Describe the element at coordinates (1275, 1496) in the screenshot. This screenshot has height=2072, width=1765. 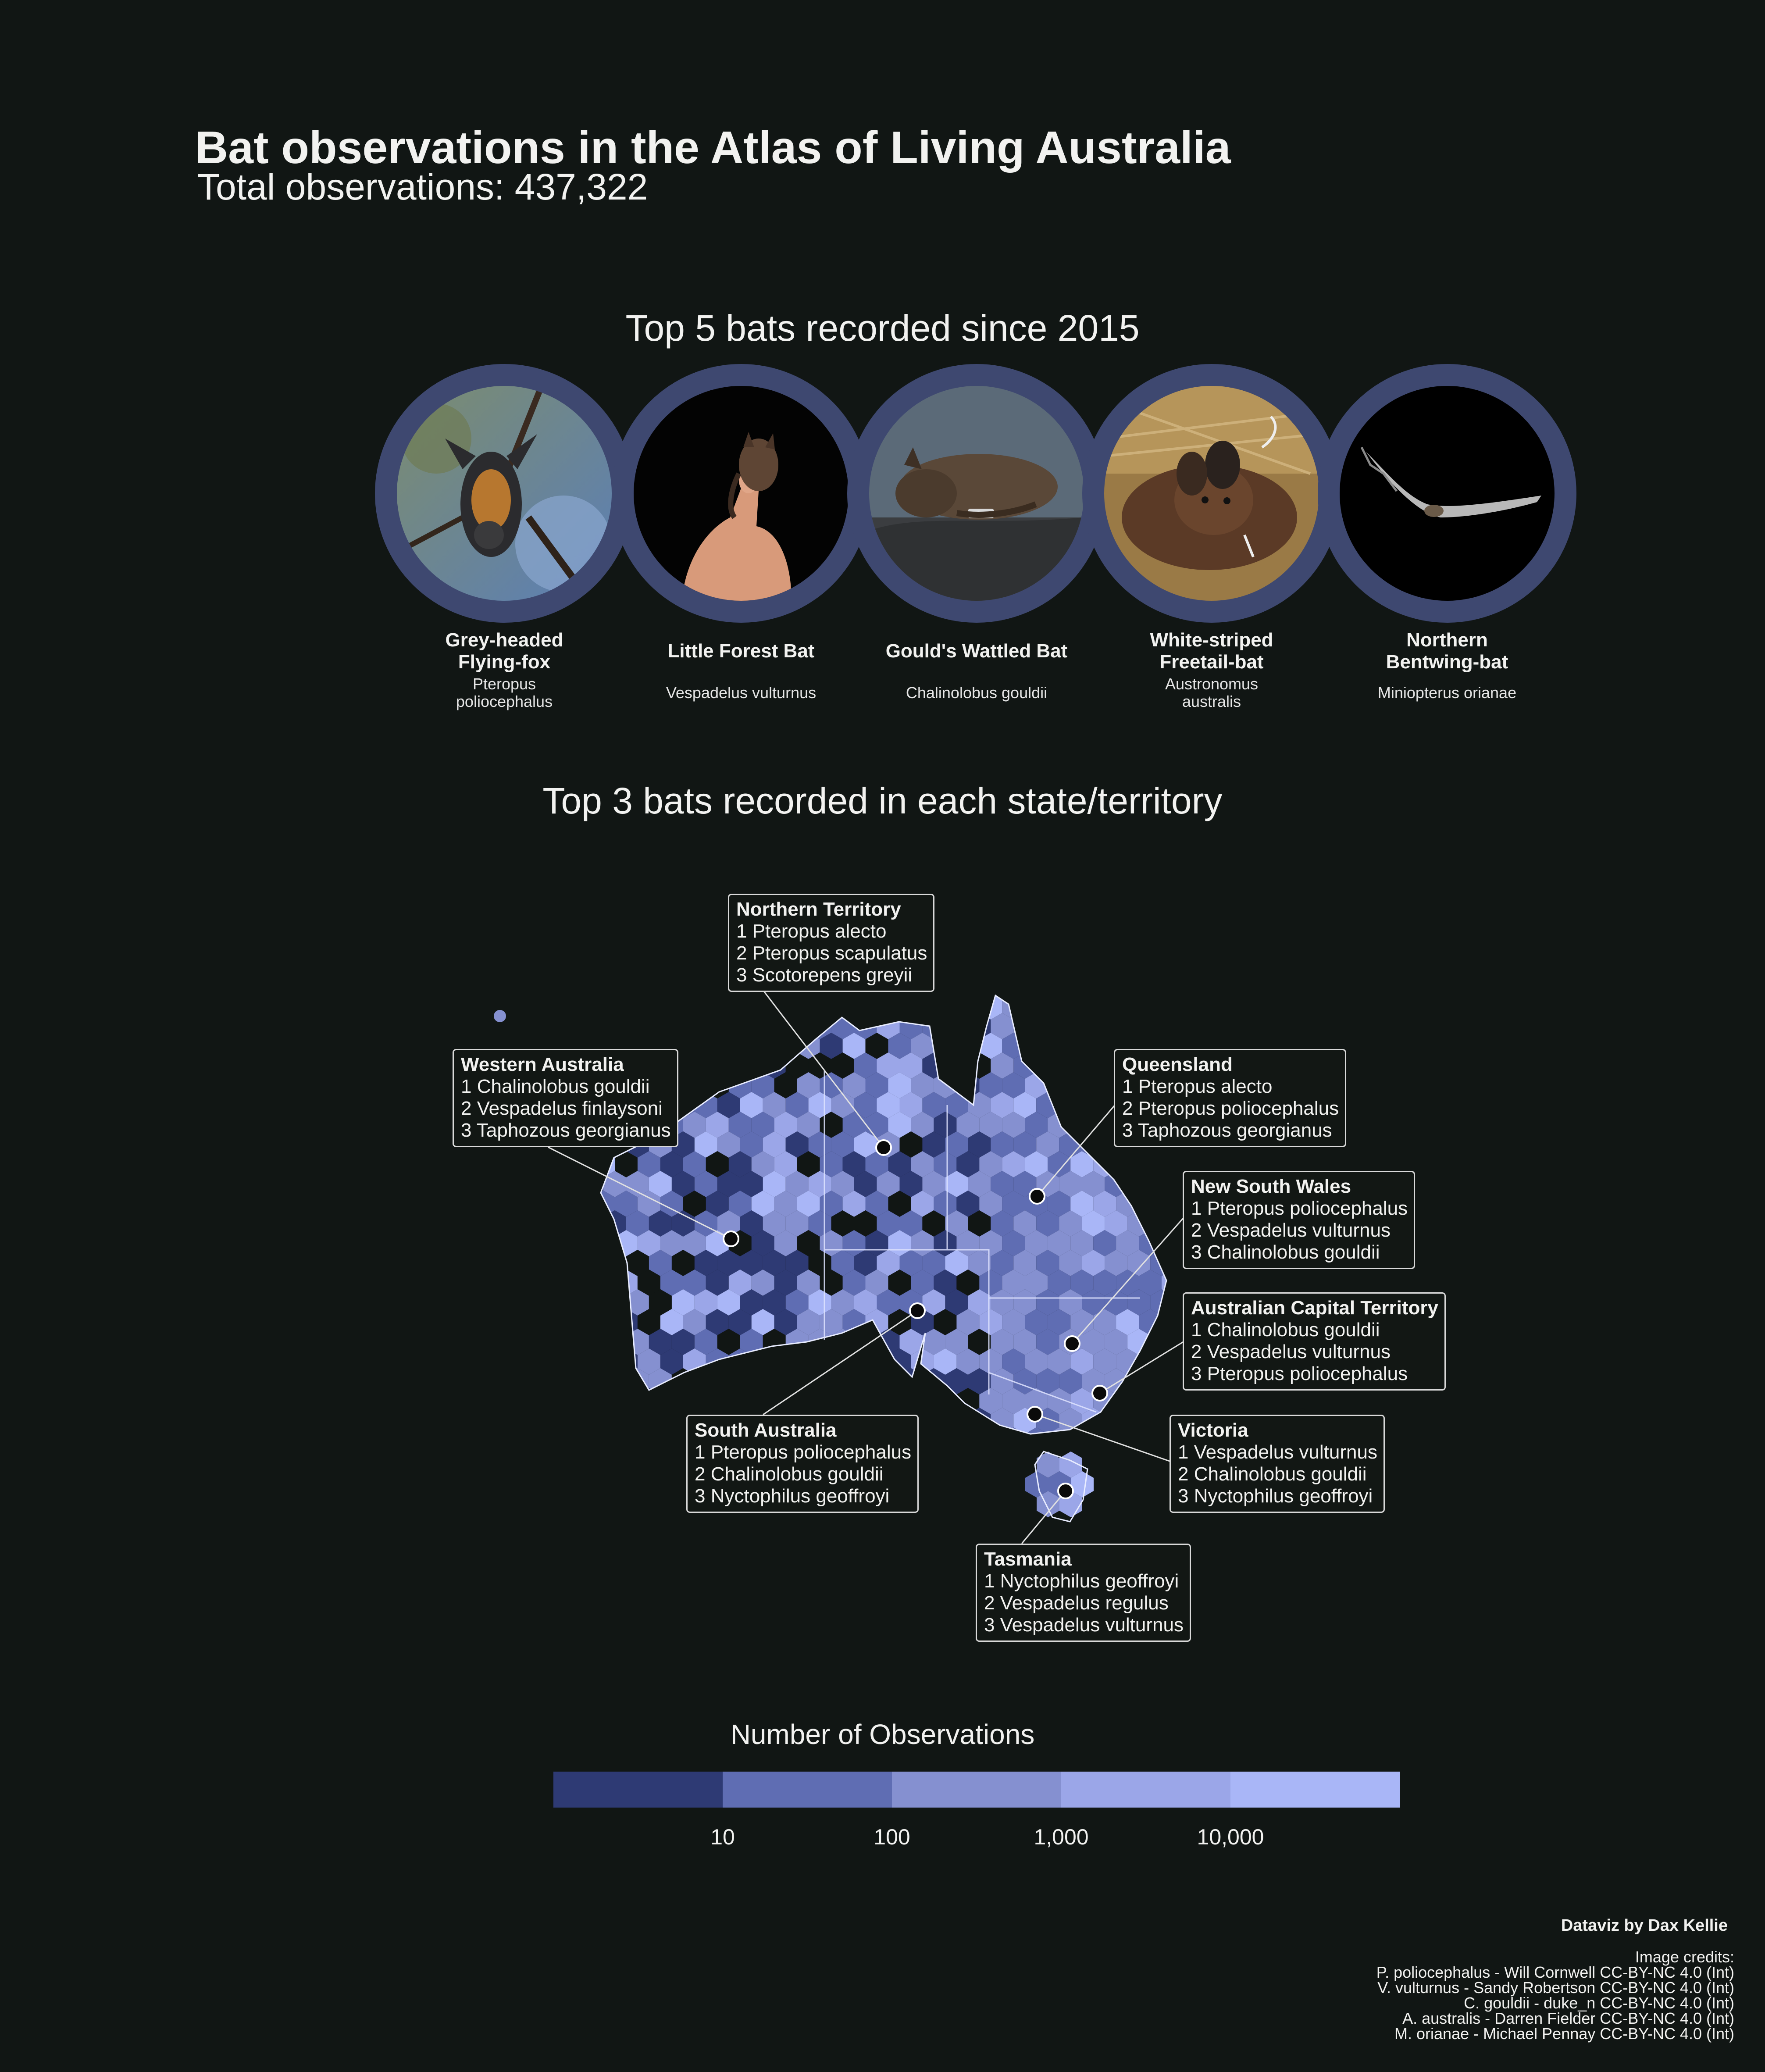
I see `rank-3: 3 Nyctophilus geoffroyi` at that location.